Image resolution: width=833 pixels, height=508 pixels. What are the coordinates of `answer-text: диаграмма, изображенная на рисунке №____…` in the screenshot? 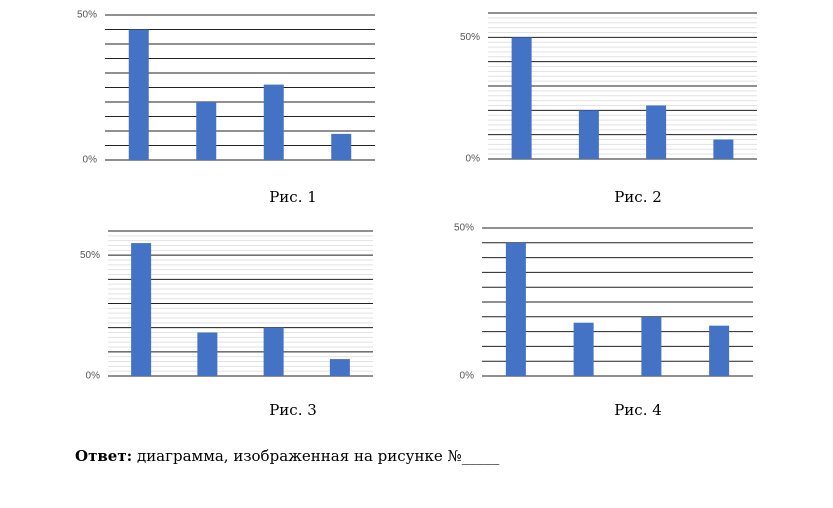 It's located at (318, 456).